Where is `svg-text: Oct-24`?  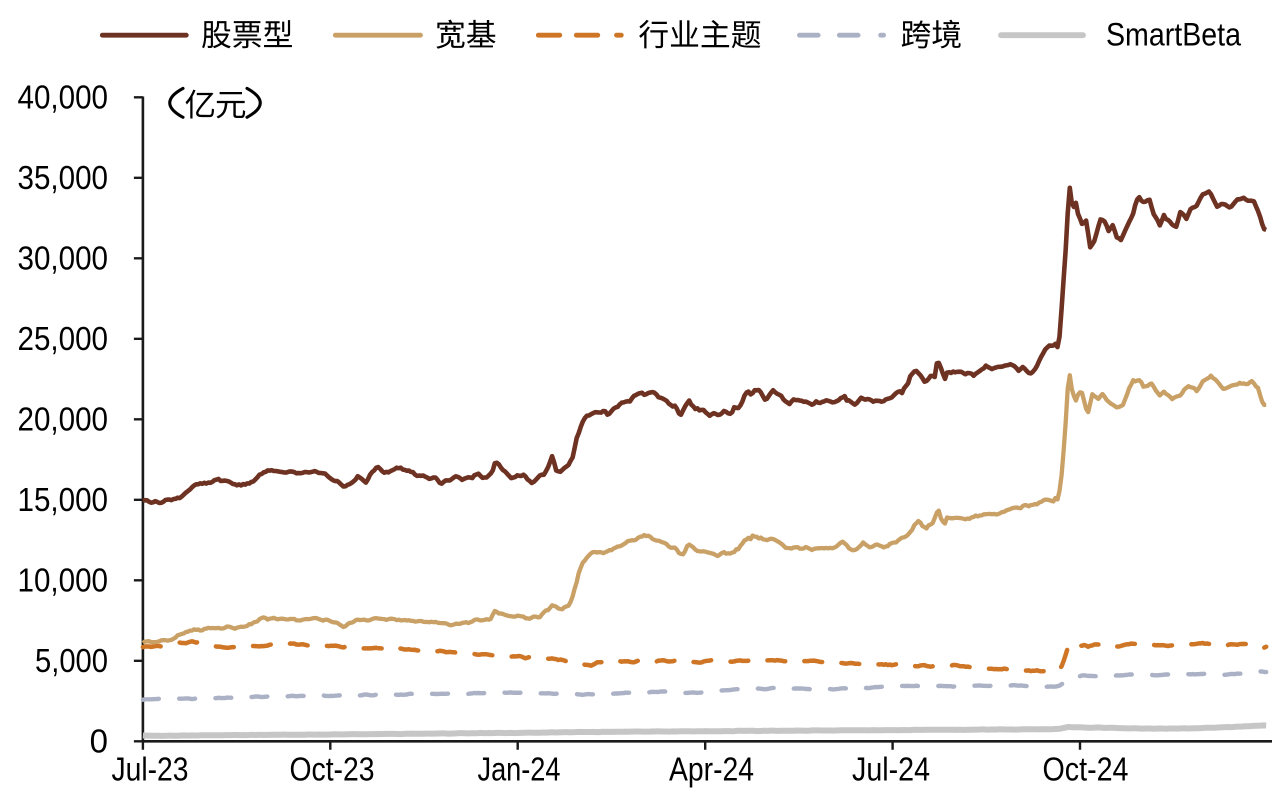 svg-text: Oct-24 is located at coordinates (1086, 769).